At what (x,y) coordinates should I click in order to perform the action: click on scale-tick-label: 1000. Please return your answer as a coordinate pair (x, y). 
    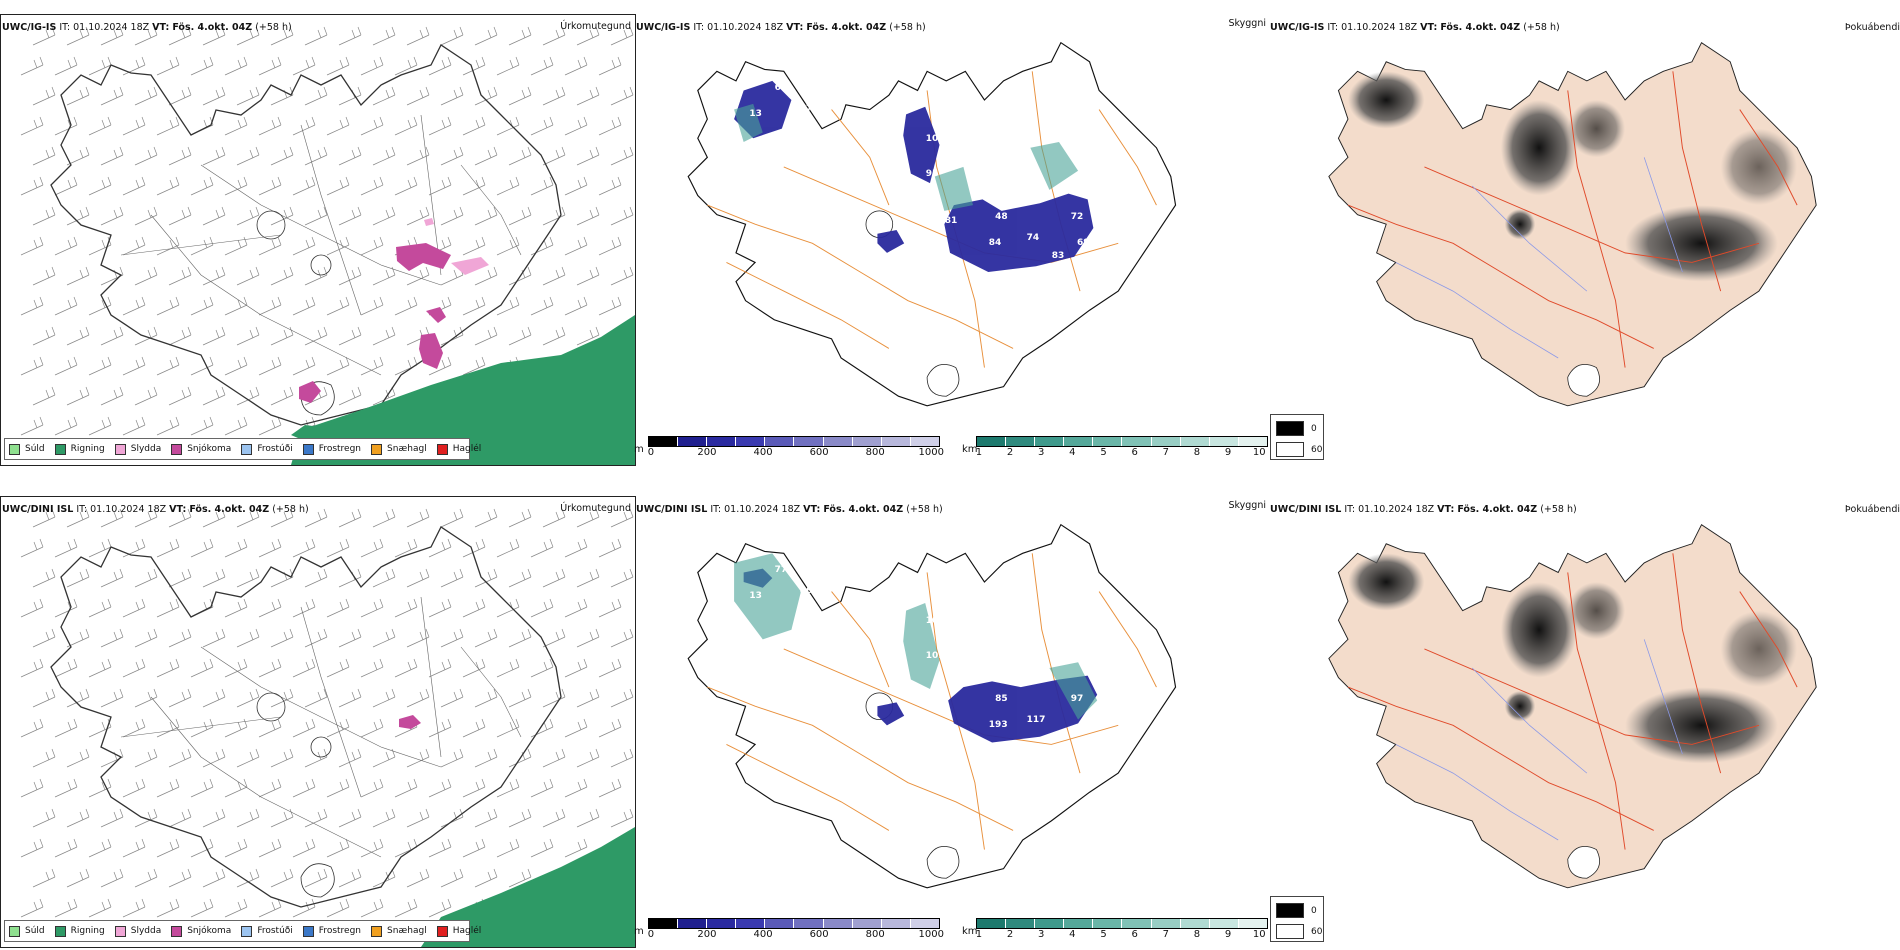
    Looking at the image, I should click on (931, 452).